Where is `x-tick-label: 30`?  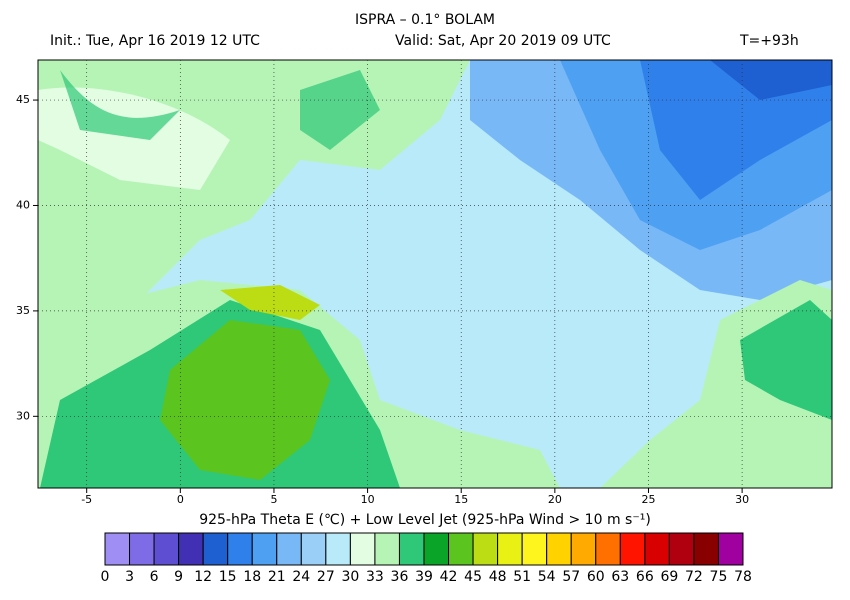 x-tick-label: 30 is located at coordinates (742, 499).